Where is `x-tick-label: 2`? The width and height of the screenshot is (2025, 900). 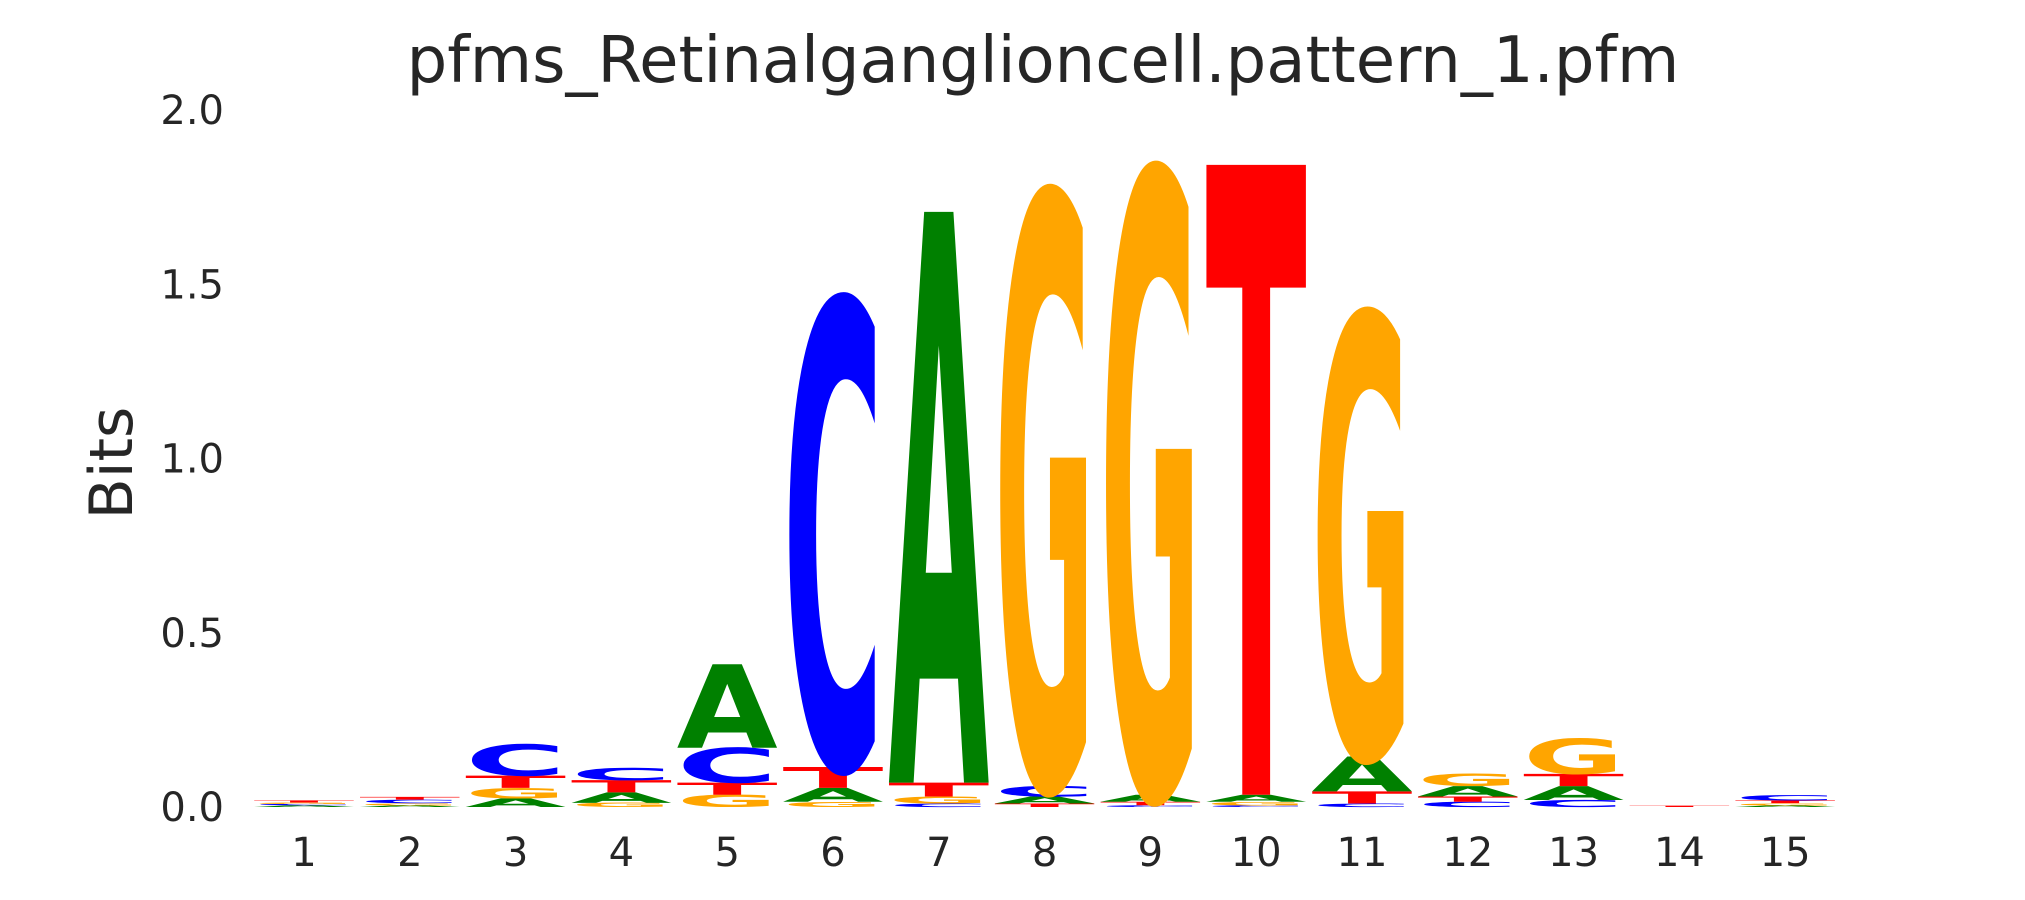 x-tick-label: 2 is located at coordinates (409, 853).